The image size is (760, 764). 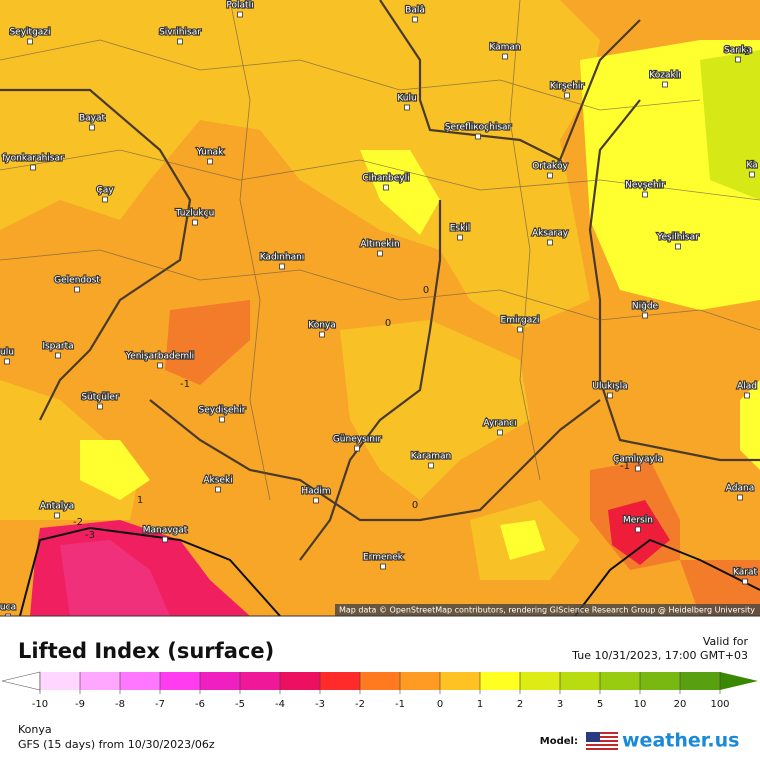 I want to click on city-label: Sarıka, so click(x=738, y=51).